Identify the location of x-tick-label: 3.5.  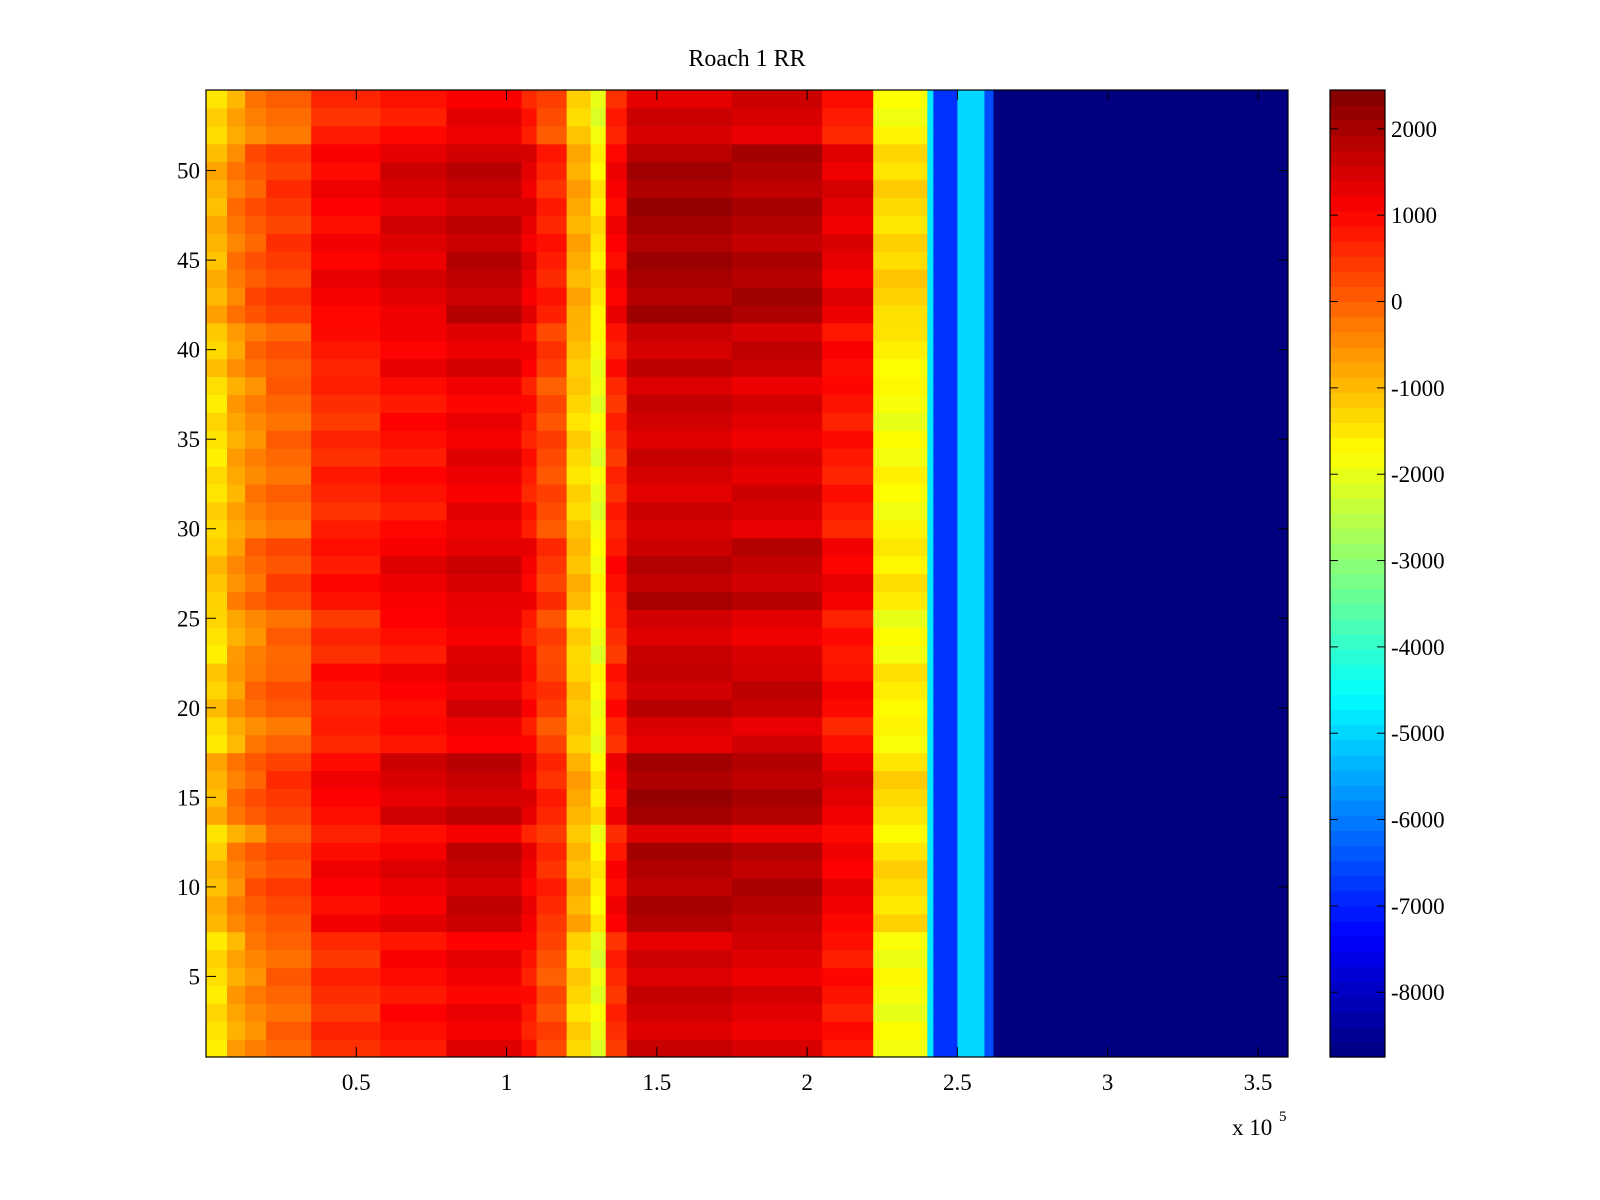
(1258, 1082).